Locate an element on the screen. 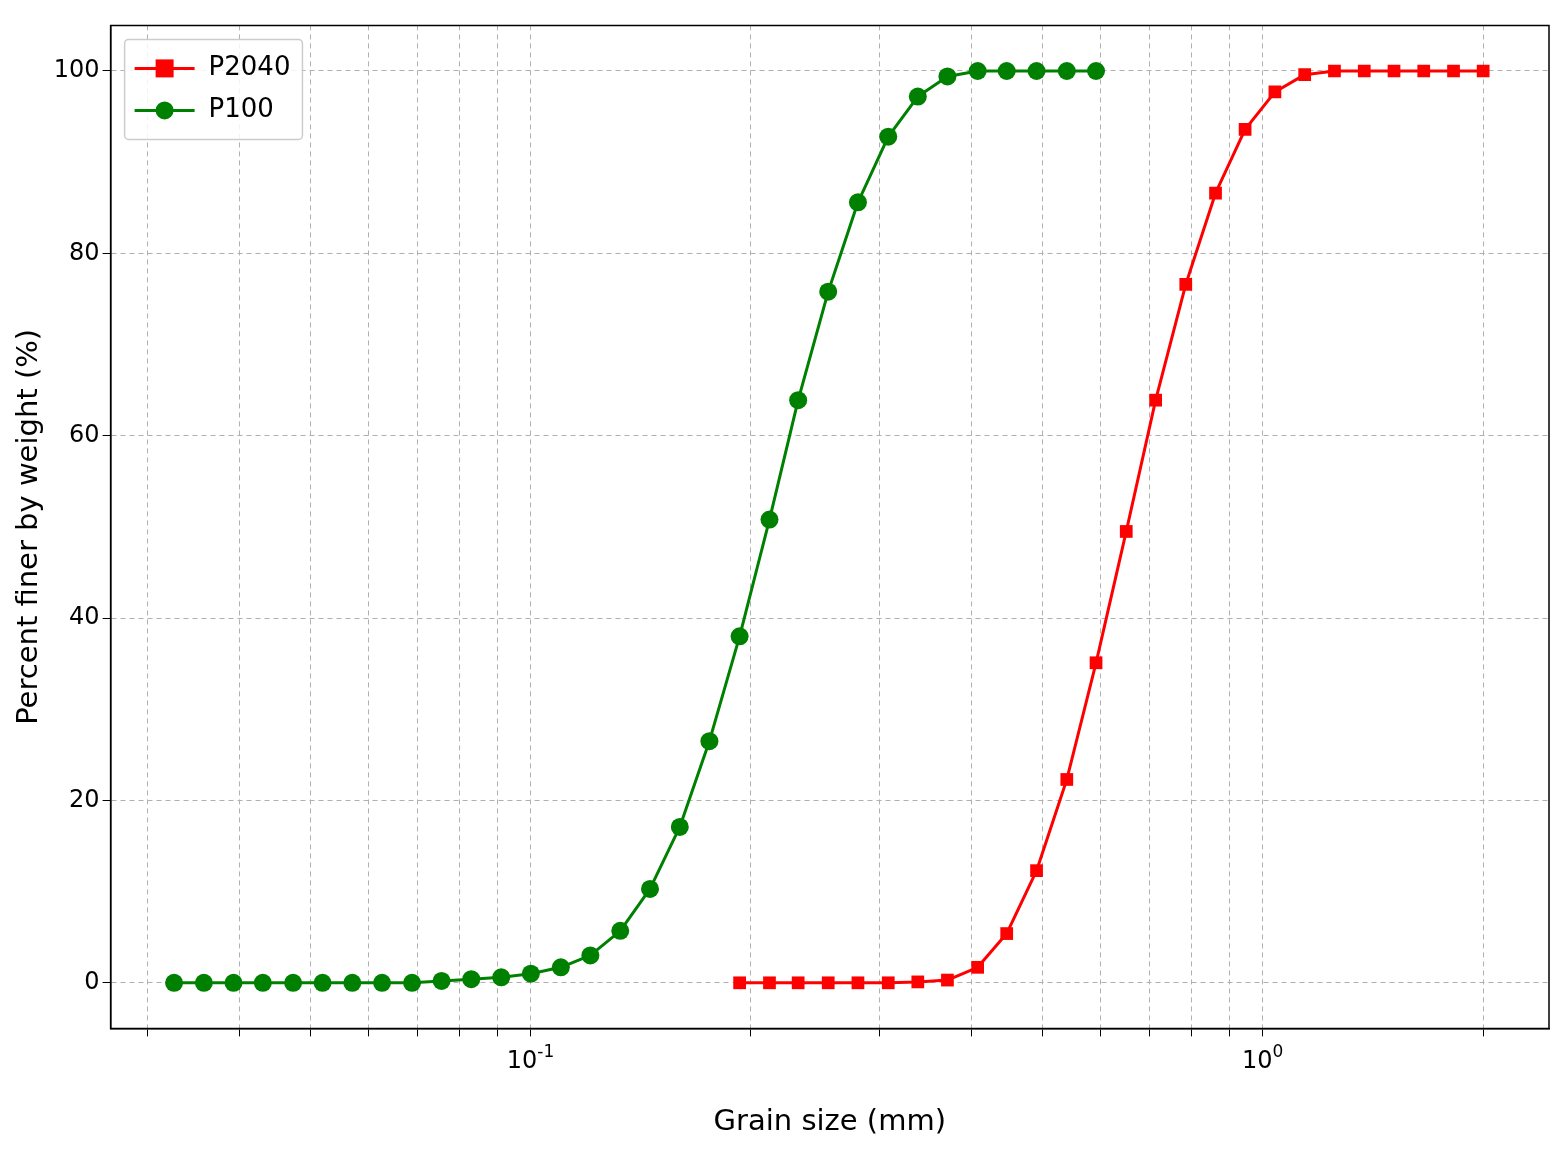 This screenshot has height=1152, width=1568. y-tick-label: 40 is located at coordinates (84, 616).